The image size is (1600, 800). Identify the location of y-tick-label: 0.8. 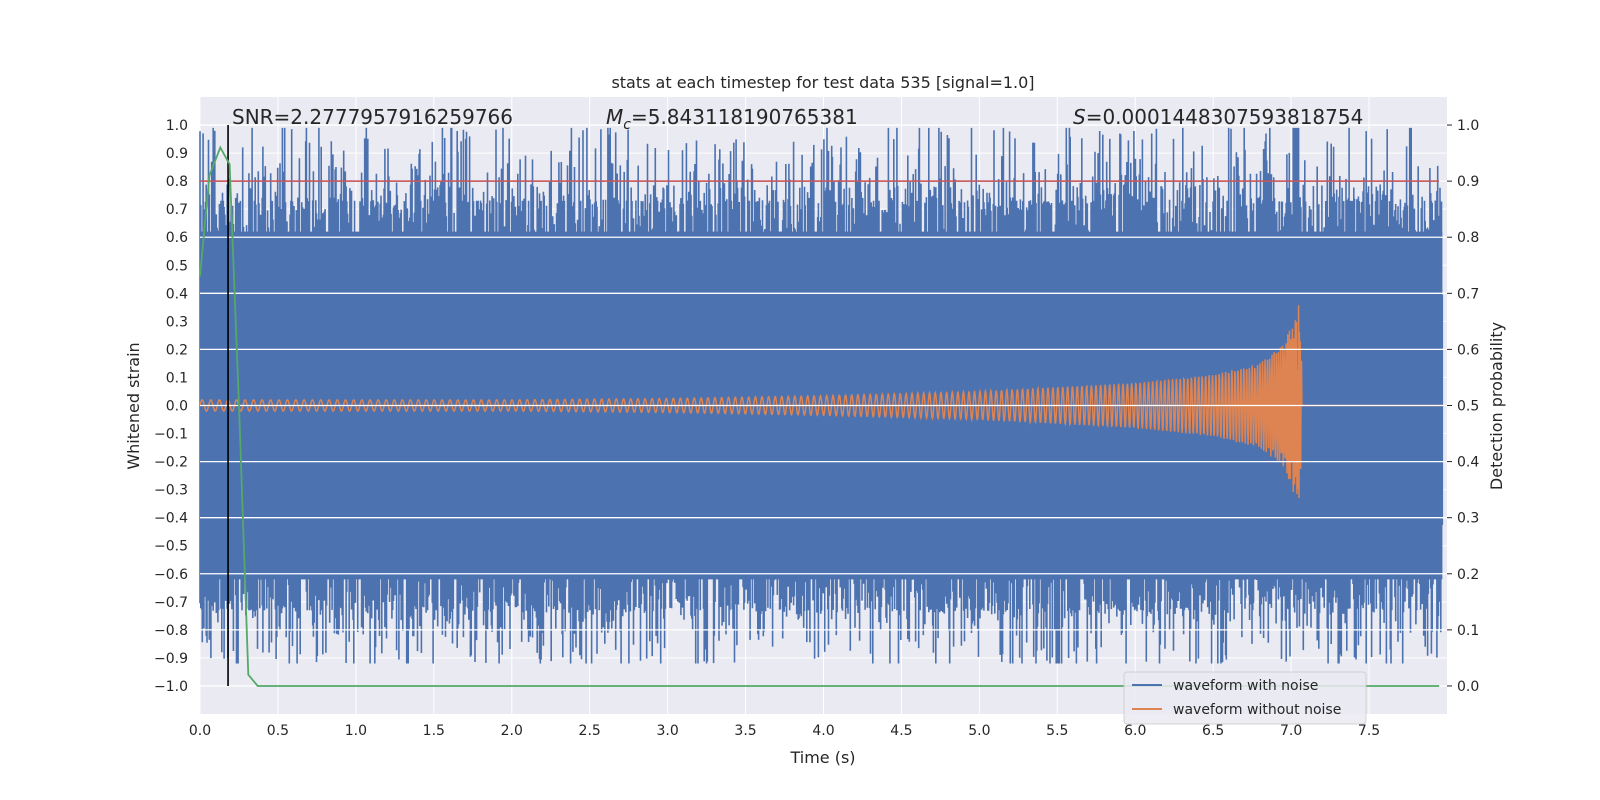
(177, 182).